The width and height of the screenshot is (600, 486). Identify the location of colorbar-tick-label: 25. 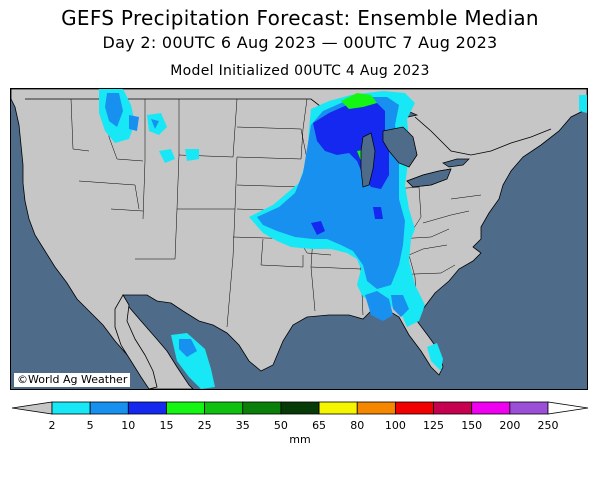
(204, 425).